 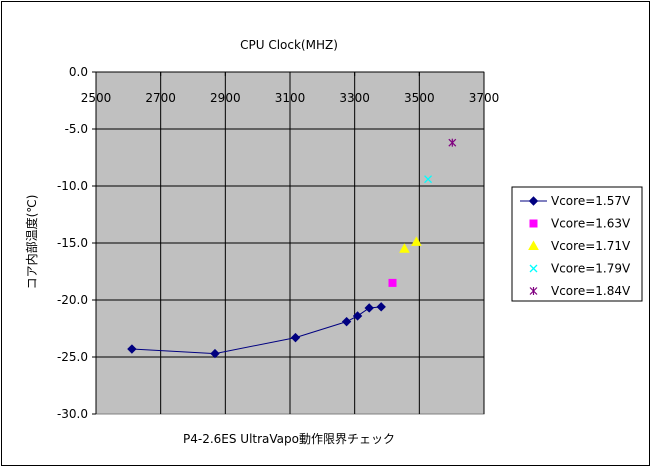 I want to click on legend-item-vcore-1-84v: Vcore=1.84V, so click(x=580, y=291).